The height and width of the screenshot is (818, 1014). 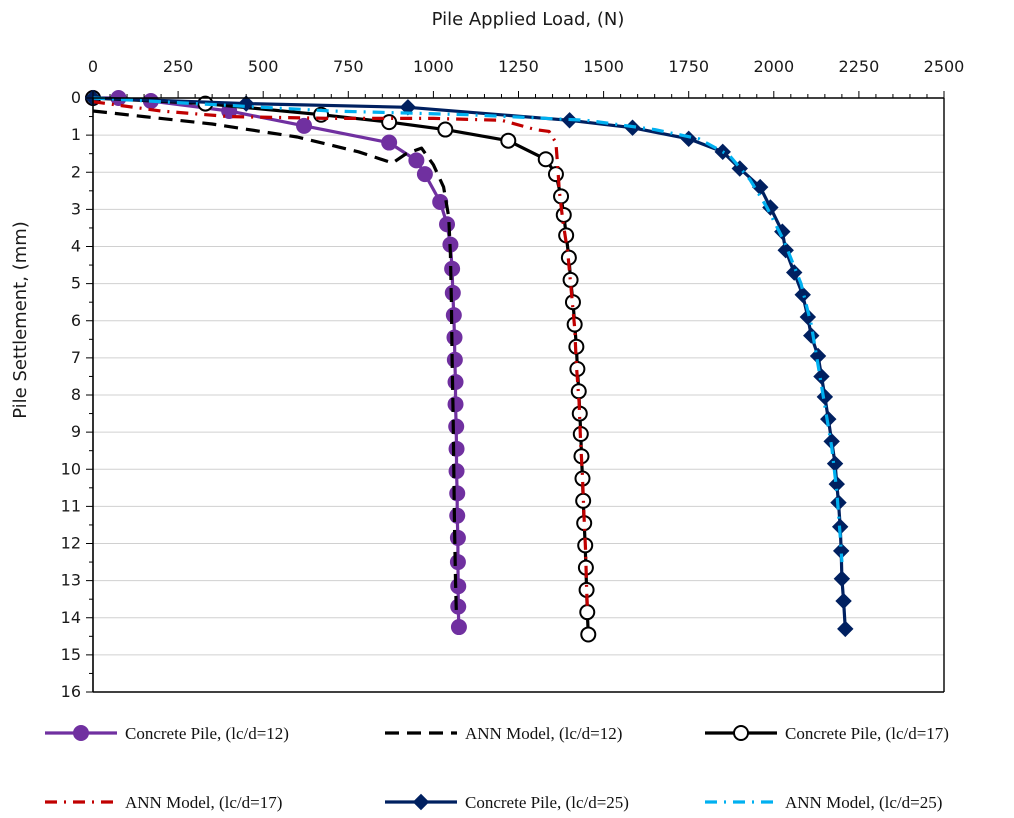 I want to click on y-axis-title: Pile Settlement, (mm), so click(x=20, y=320).